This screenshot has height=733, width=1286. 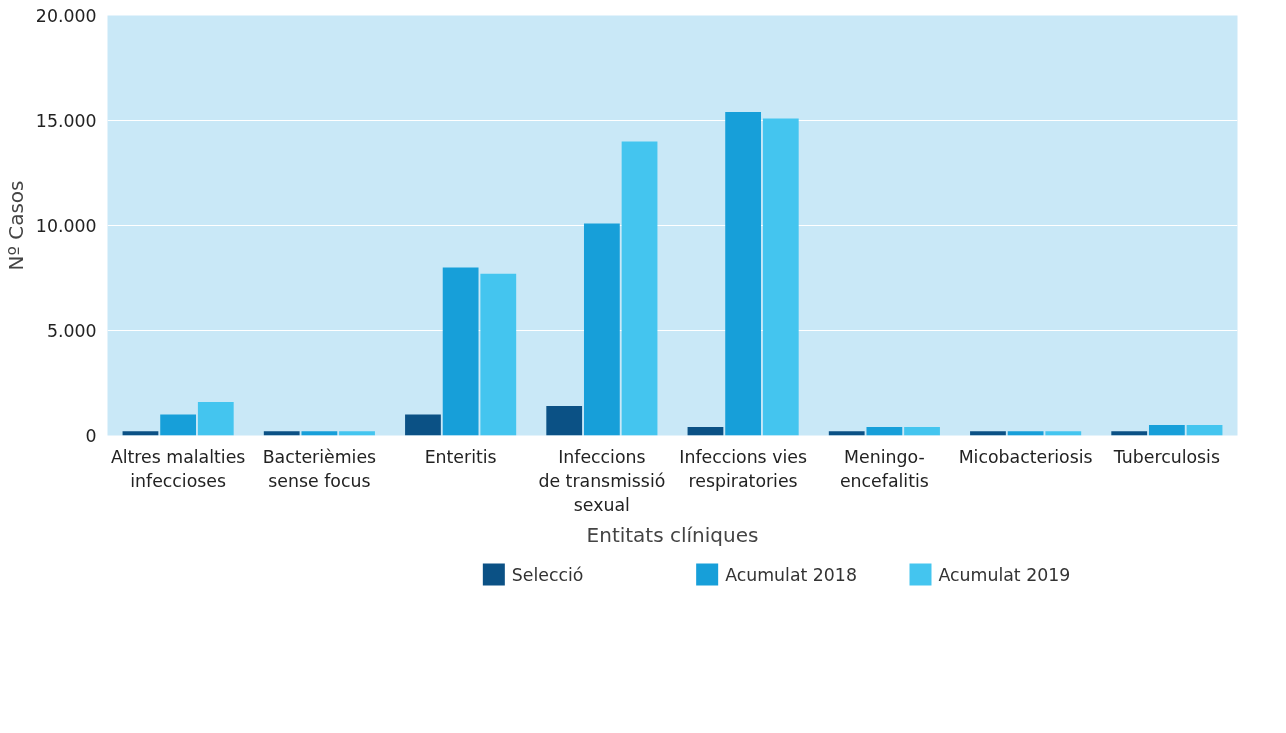 What do you see at coordinates (91, 436) in the screenshot?
I see `y-tick-label: 0` at bounding box center [91, 436].